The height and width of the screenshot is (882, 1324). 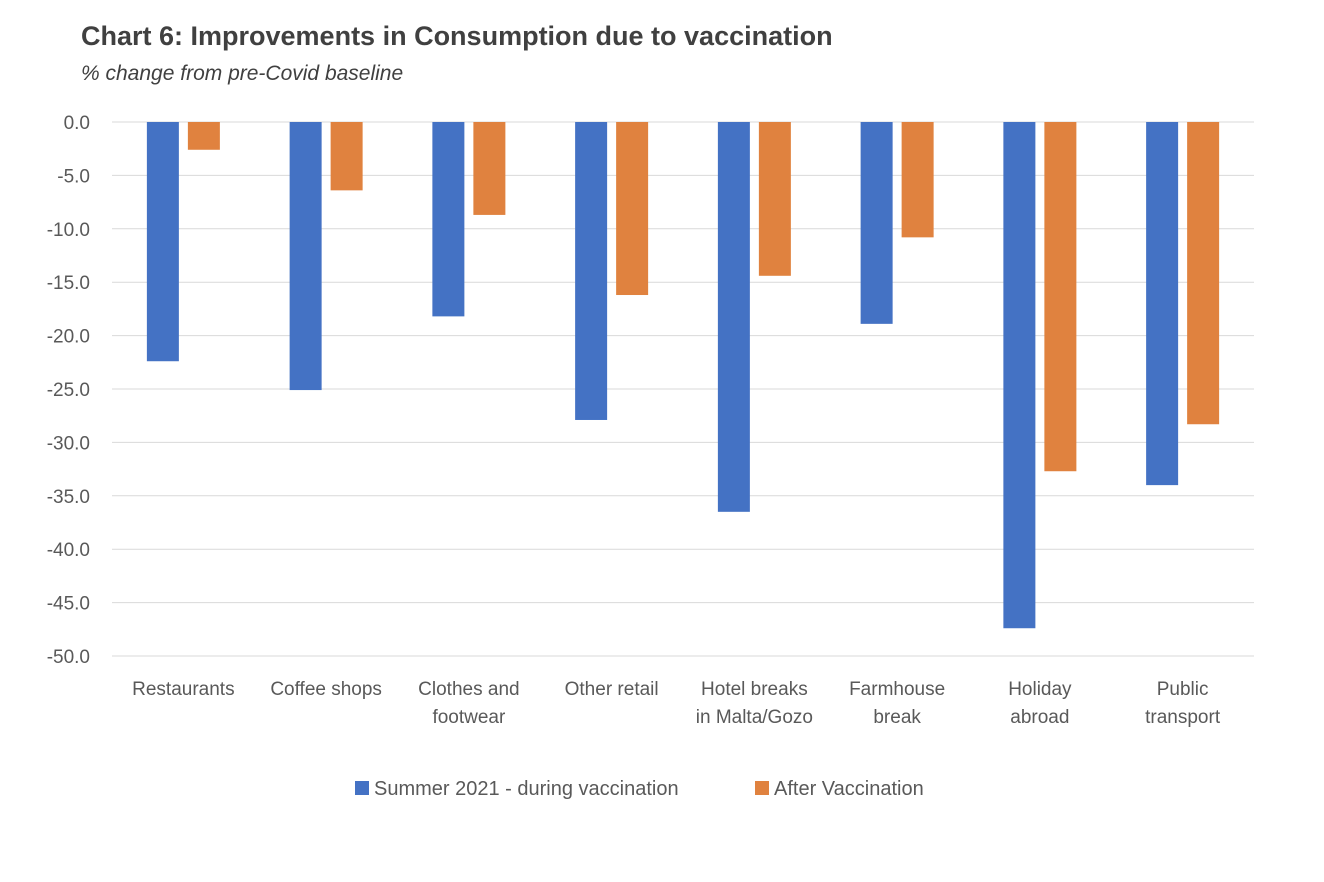 What do you see at coordinates (68, 497) in the screenshot?
I see `y-tick-label: -35.0` at bounding box center [68, 497].